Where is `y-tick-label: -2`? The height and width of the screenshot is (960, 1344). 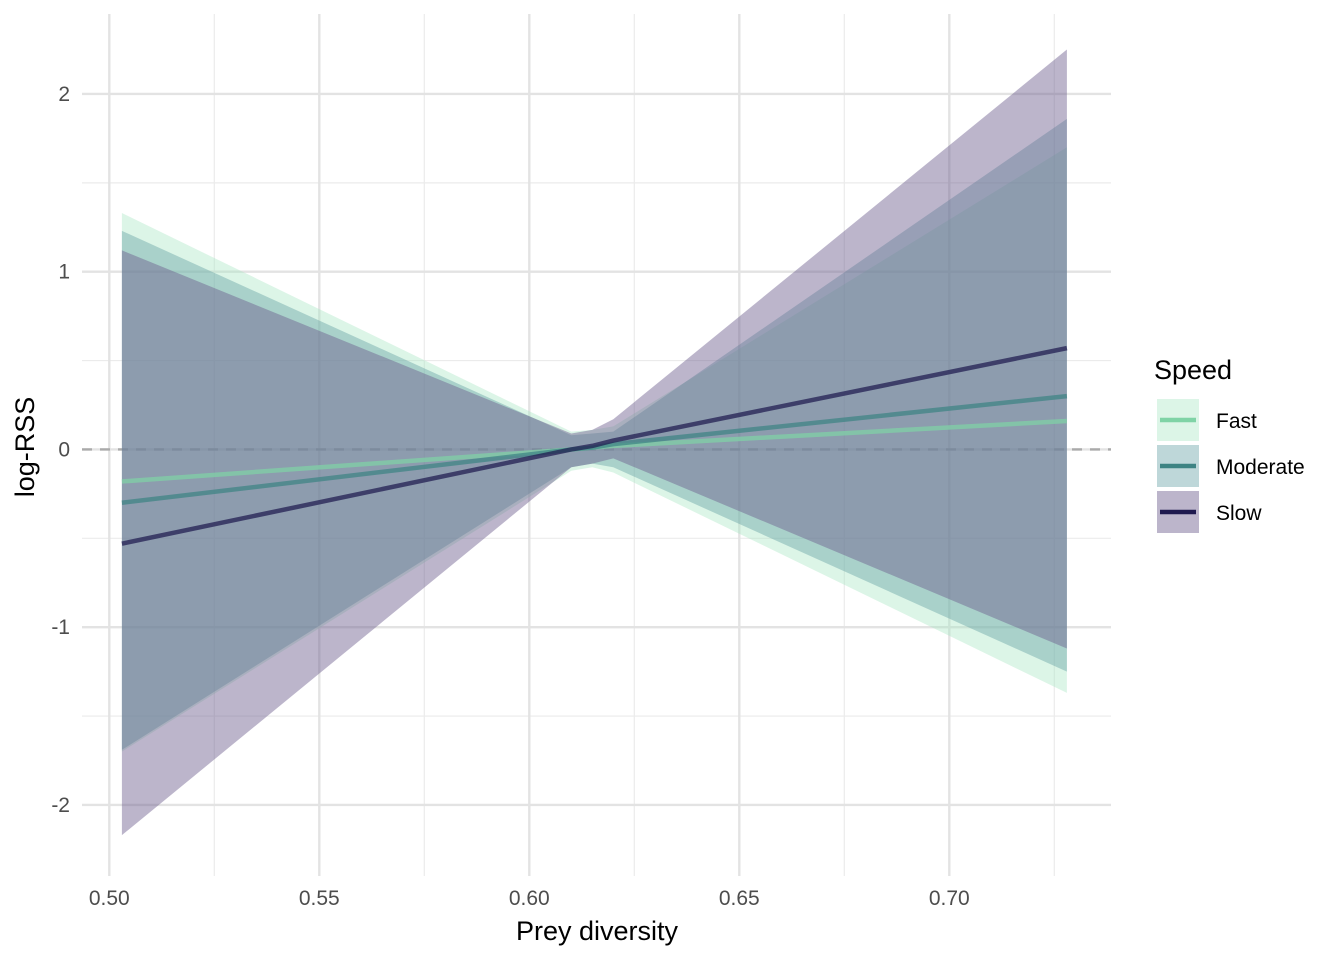
y-tick-label: -2 is located at coordinates (60, 805).